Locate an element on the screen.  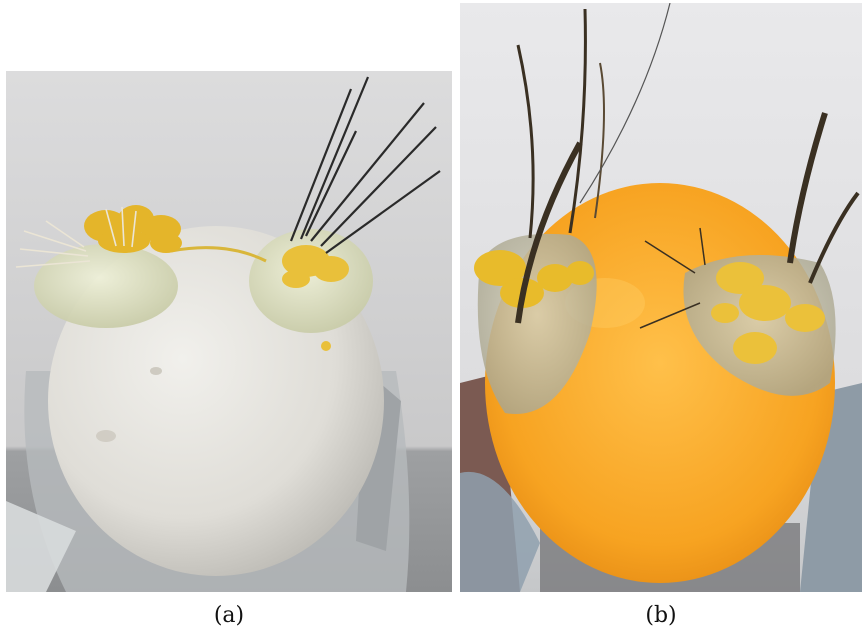
gel-pad-left is located at coordinates (106, 286).